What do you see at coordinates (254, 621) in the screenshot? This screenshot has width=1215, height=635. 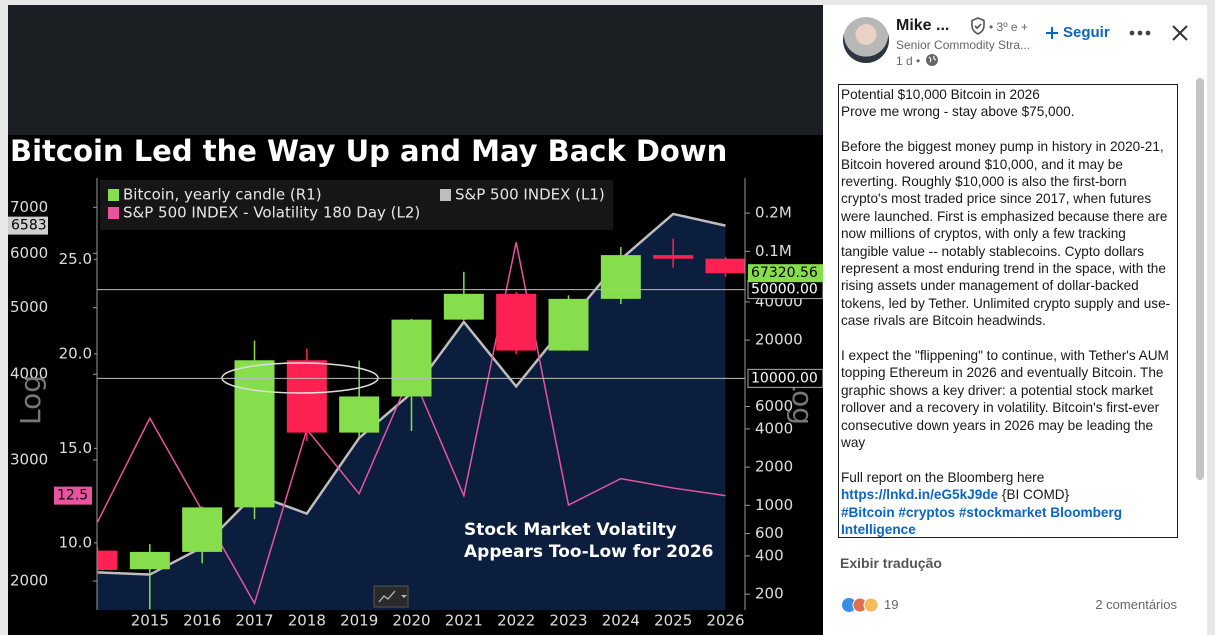 I see `x-tick-label: 2017` at bounding box center [254, 621].